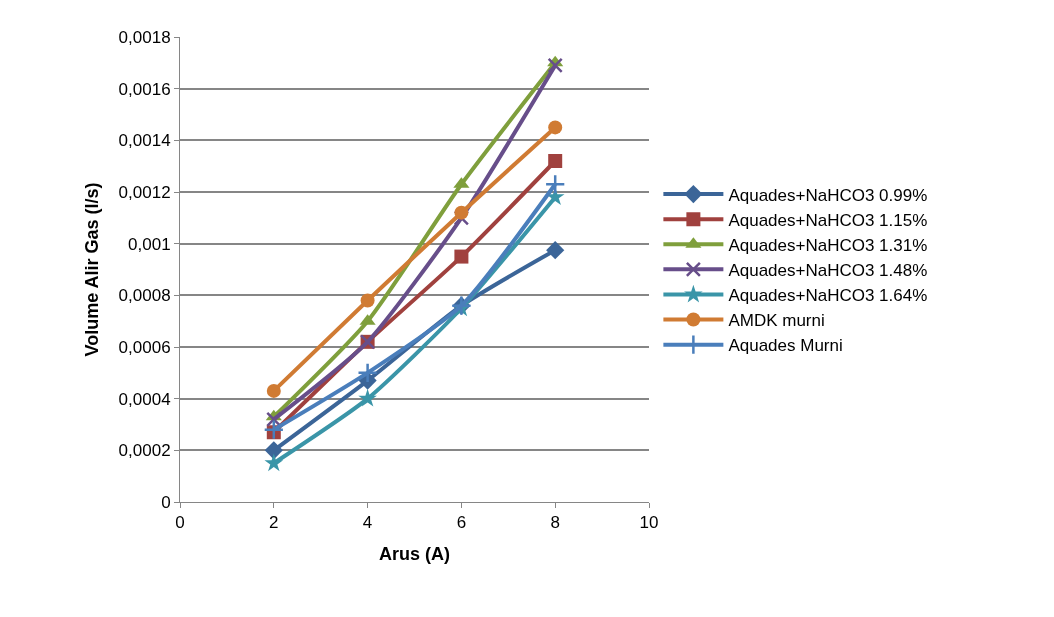  Describe the element at coordinates (144, 451) in the screenshot. I see `y-tick-label: 0,0002` at that location.